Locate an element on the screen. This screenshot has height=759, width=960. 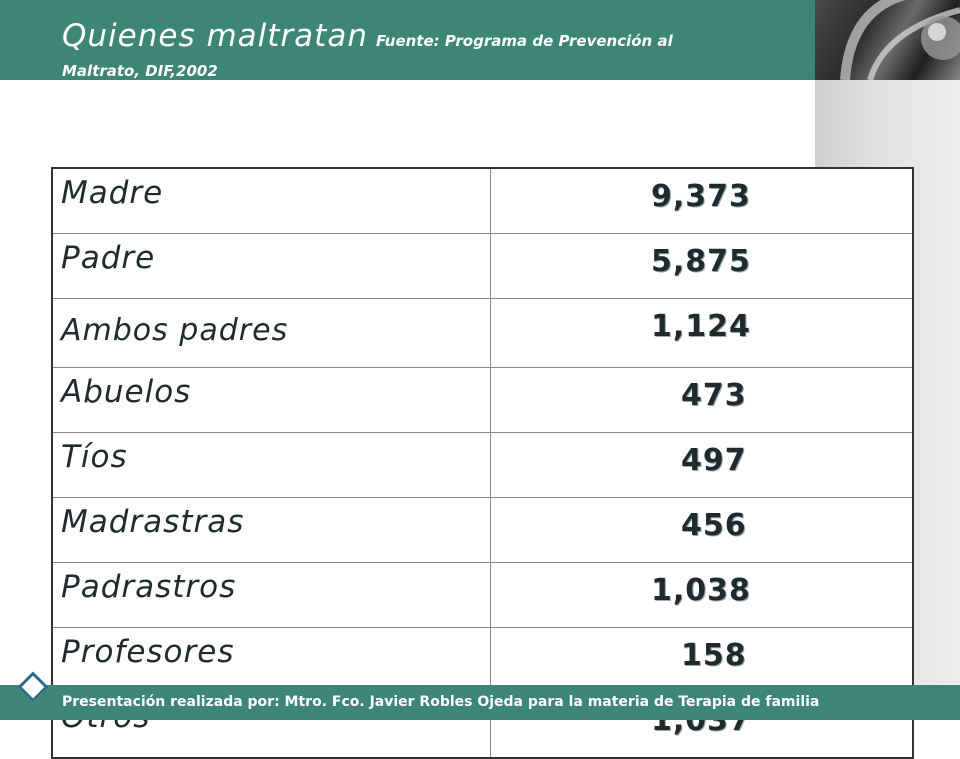
diamond-logo-inner is located at coordinates (33, 687).